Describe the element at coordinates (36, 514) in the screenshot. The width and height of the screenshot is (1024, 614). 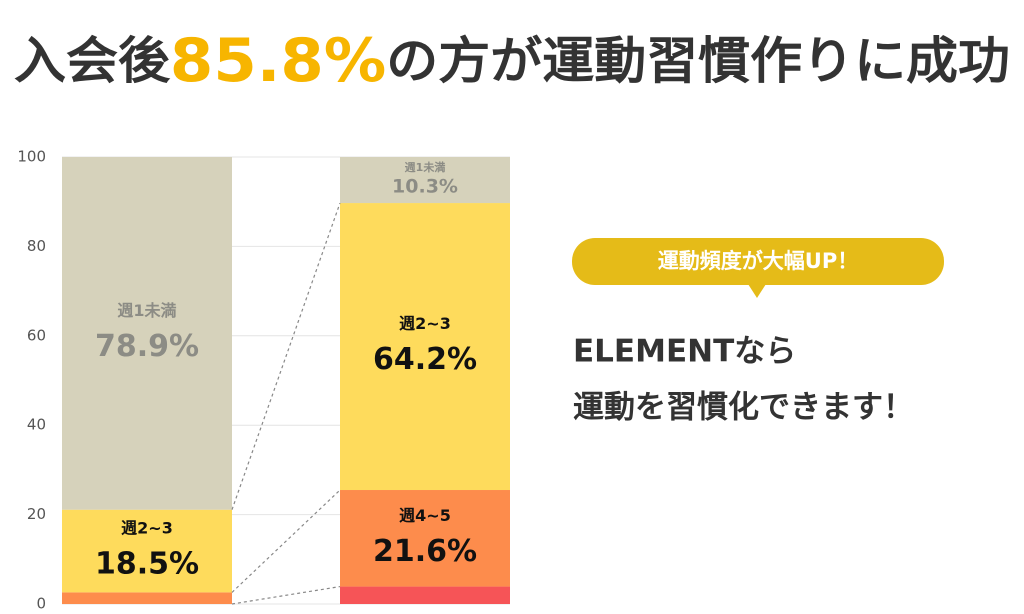
I see `y-tick-label: 20` at that location.